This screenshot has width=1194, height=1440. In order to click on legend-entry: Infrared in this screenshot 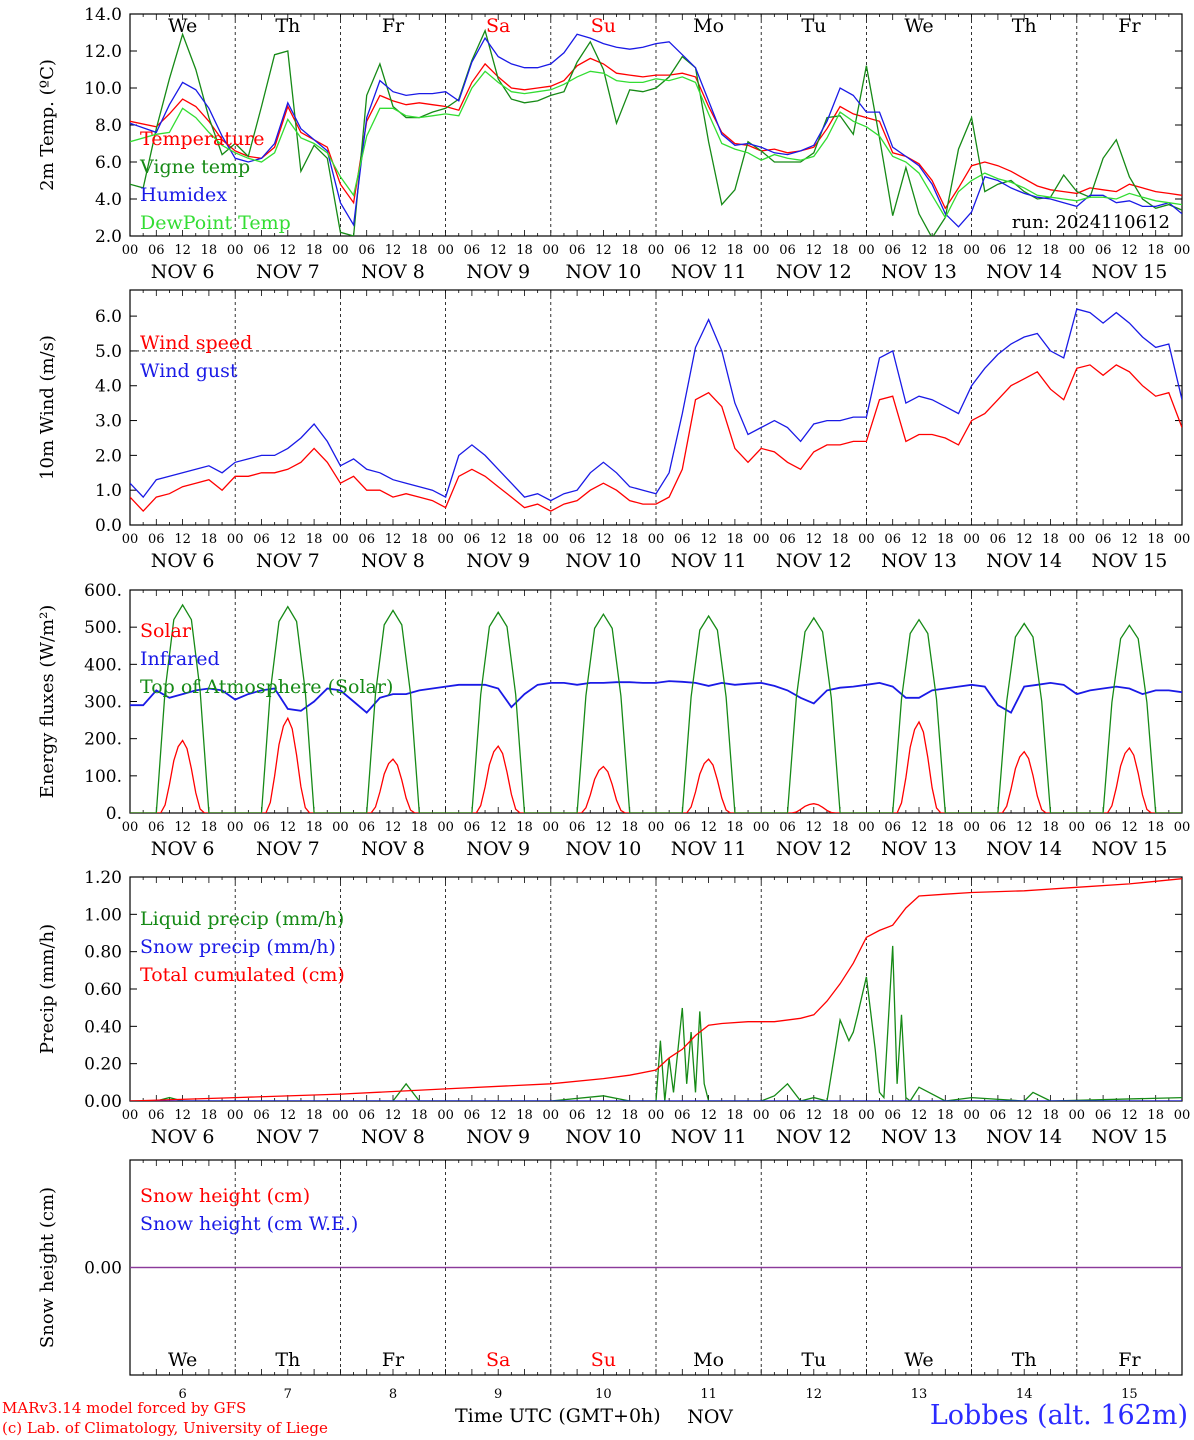, I will do `click(180, 659)`.